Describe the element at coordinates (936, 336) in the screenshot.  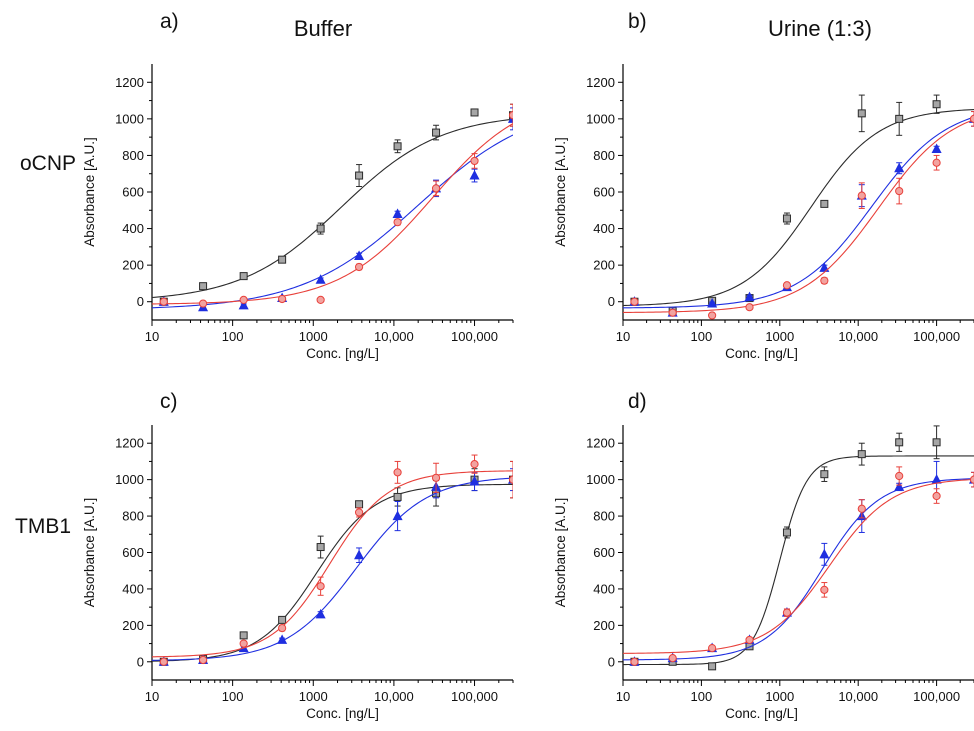
I see `x-tick-label: 100,000` at that location.